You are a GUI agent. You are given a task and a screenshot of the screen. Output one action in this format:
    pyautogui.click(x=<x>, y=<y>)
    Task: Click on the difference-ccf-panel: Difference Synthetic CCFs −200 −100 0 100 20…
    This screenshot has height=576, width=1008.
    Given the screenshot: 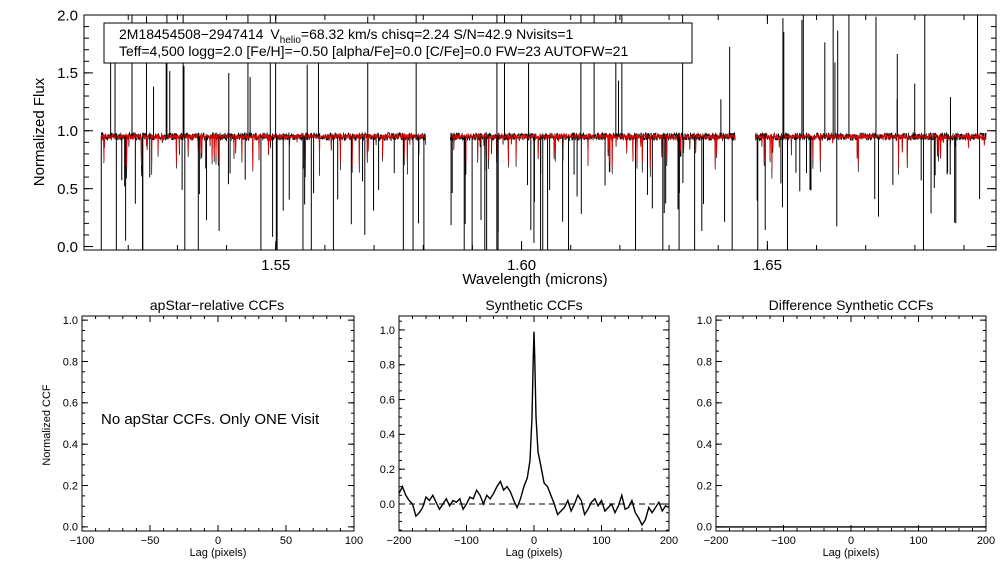 What is the action you would take?
    pyautogui.click(x=846, y=428)
    